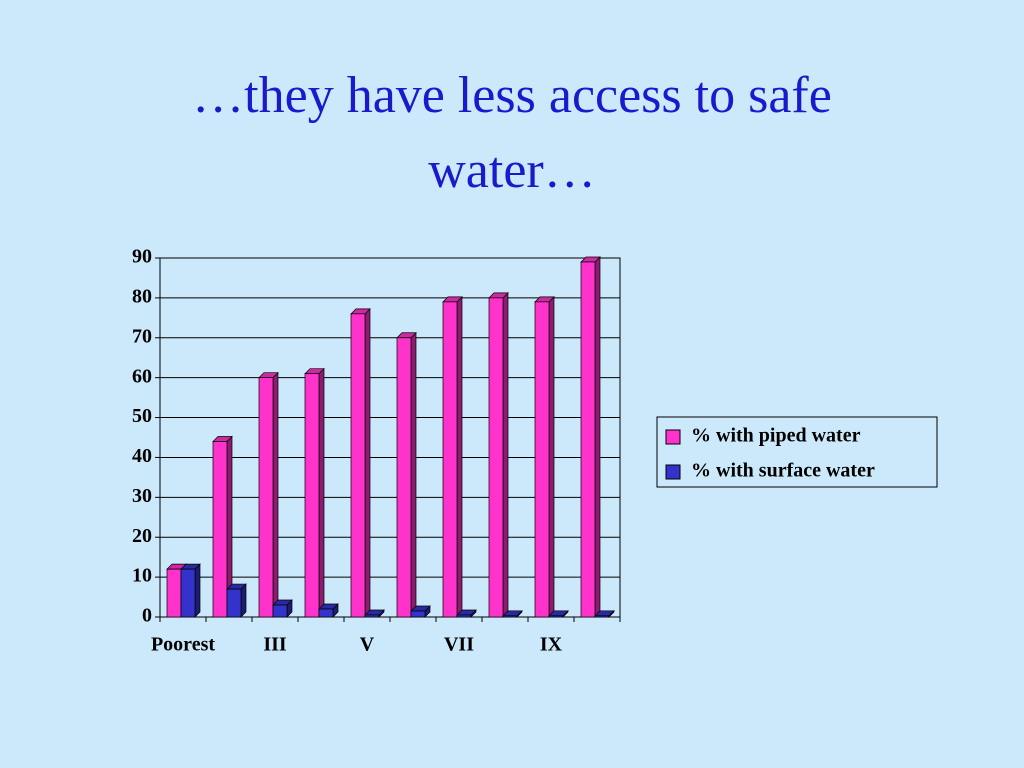 The image size is (1024, 768). Describe the element at coordinates (367, 645) in the screenshot. I see `x-tick-label: V` at that location.